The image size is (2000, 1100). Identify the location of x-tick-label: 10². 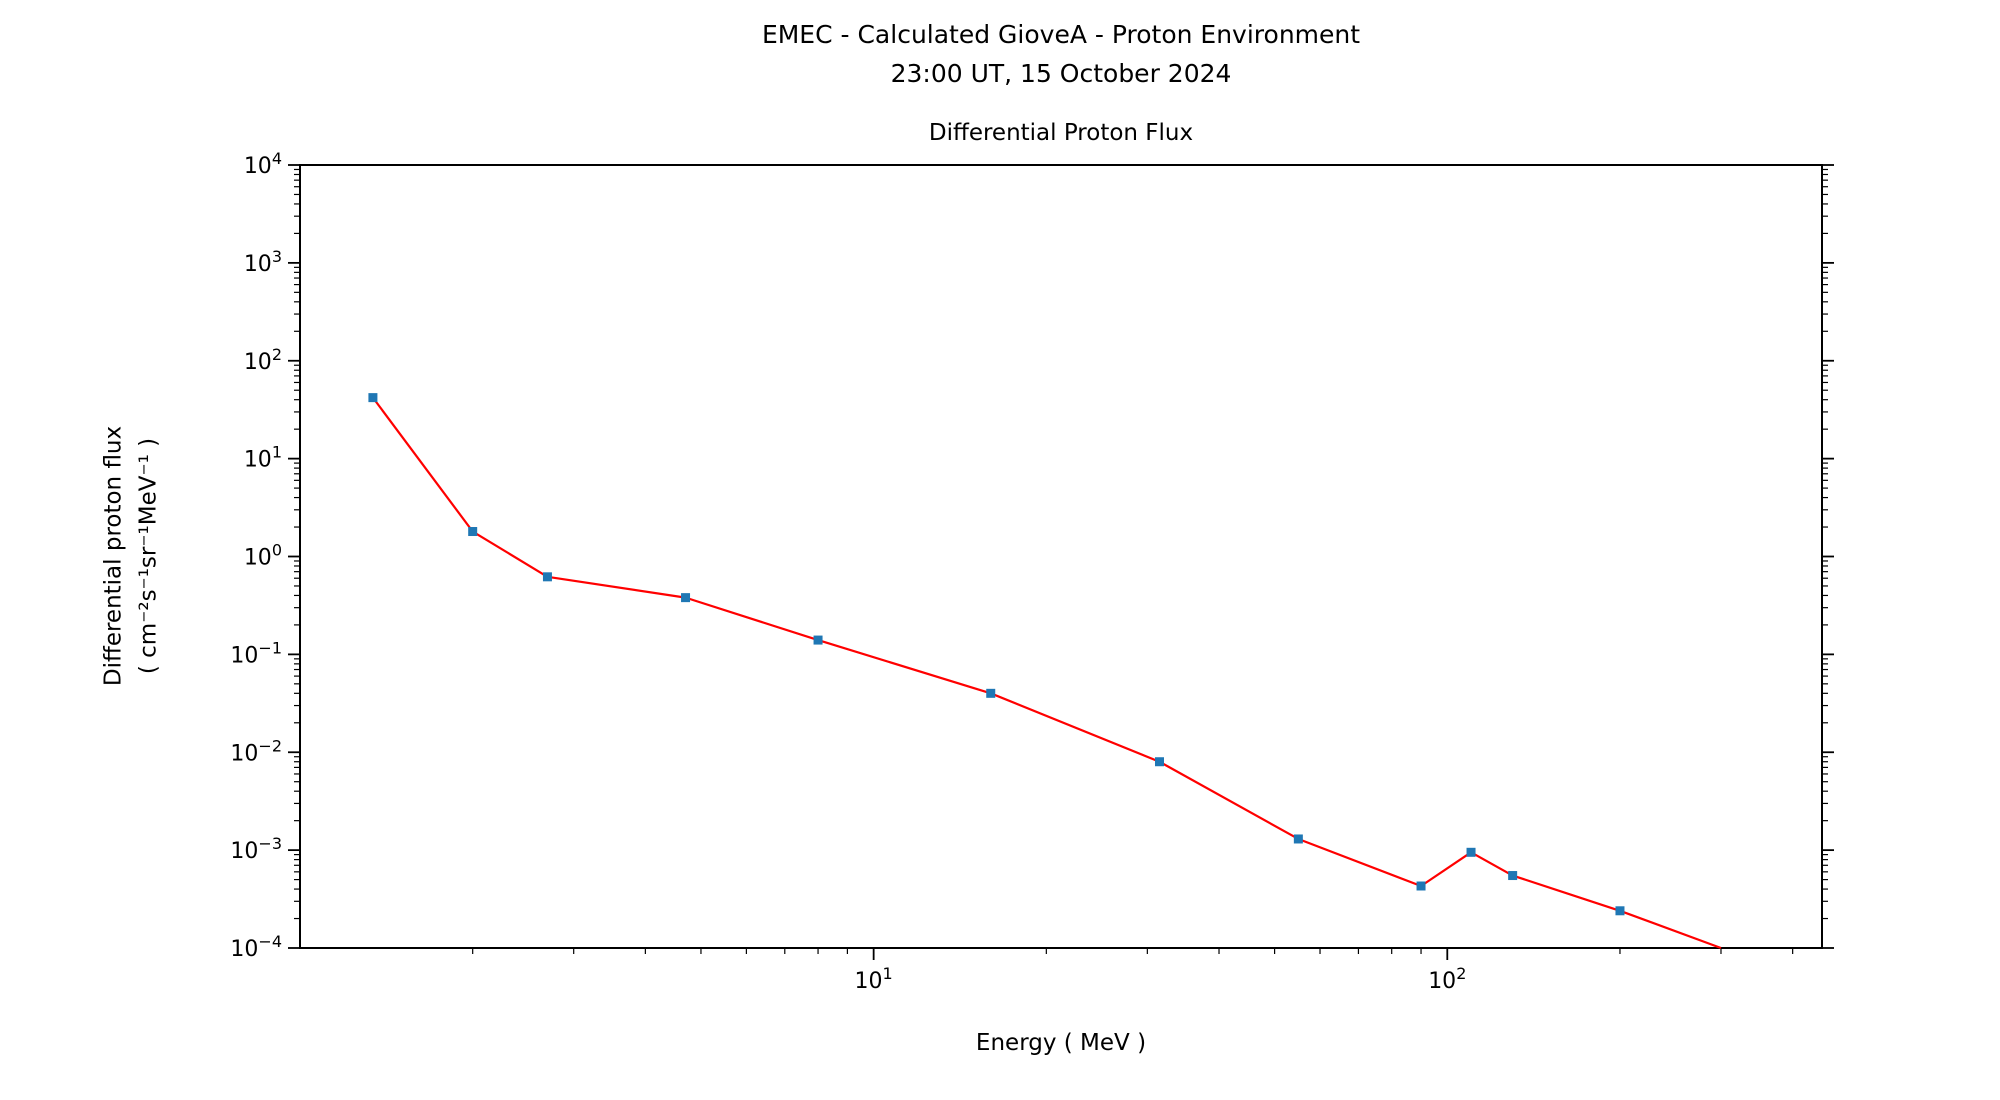
(1447, 979).